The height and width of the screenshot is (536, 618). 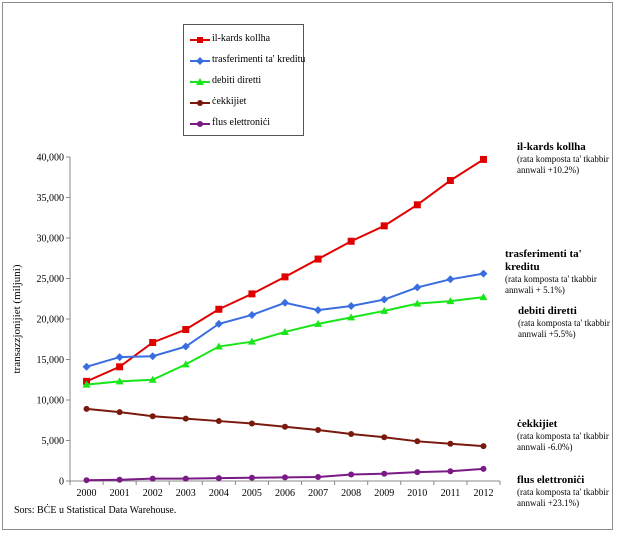 I want to click on legend-label: ċekkijiet, so click(x=229, y=101).